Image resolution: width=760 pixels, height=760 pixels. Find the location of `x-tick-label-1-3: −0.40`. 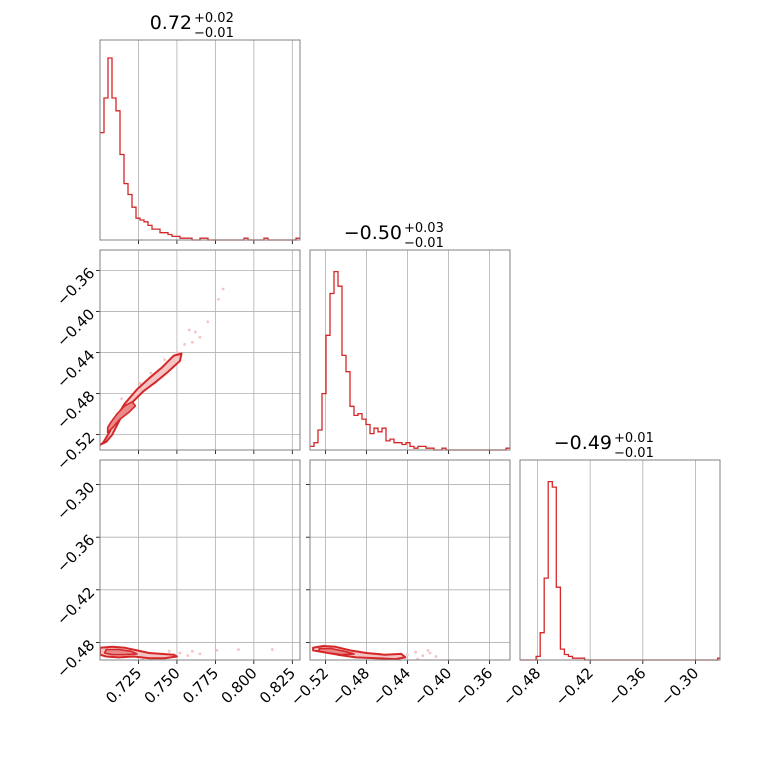

x-tick-label-1-3: −0.40 is located at coordinates (432, 686).